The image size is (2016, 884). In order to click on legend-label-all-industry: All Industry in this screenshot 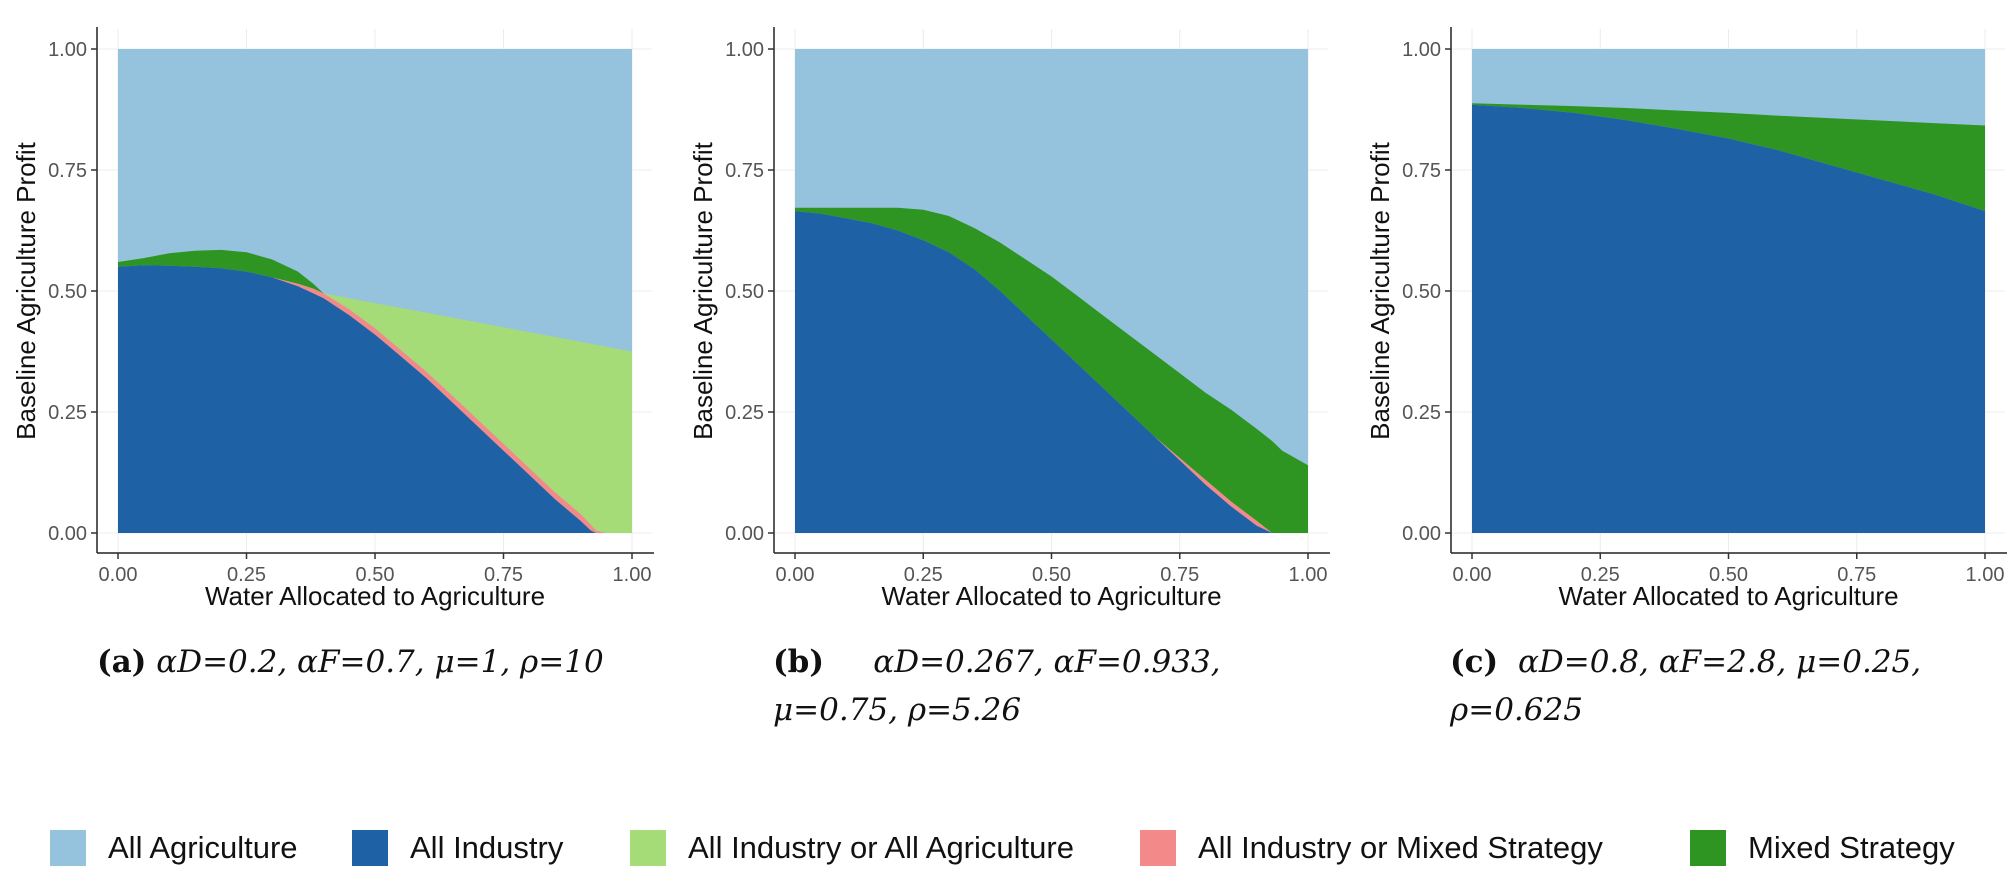, I will do `click(487, 847)`.